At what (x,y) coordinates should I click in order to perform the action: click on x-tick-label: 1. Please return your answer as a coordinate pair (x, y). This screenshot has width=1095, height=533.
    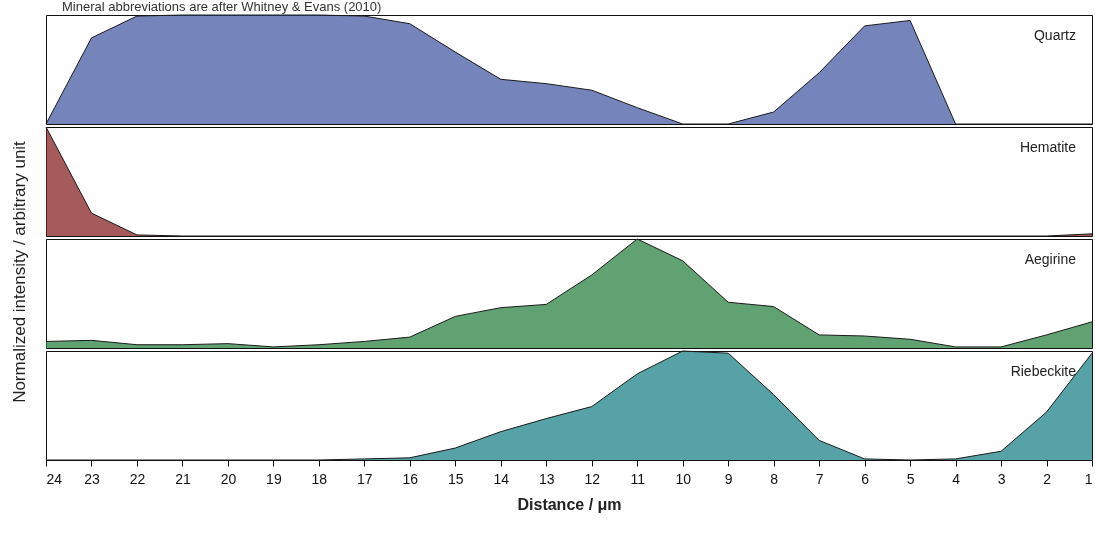
    Looking at the image, I should click on (1088, 478).